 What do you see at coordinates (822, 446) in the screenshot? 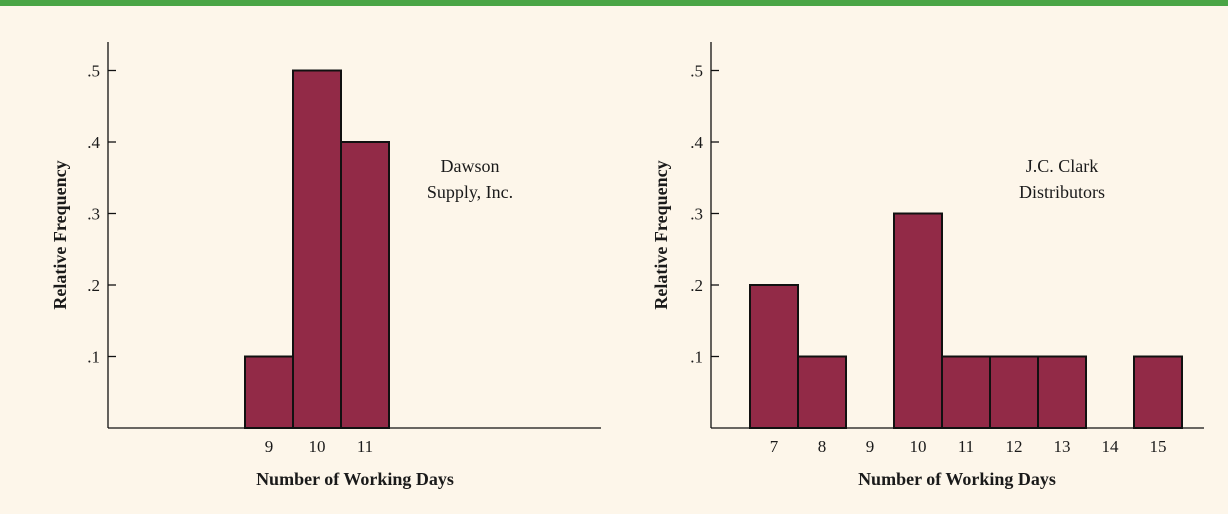
I see `x-tick-label: 8` at bounding box center [822, 446].